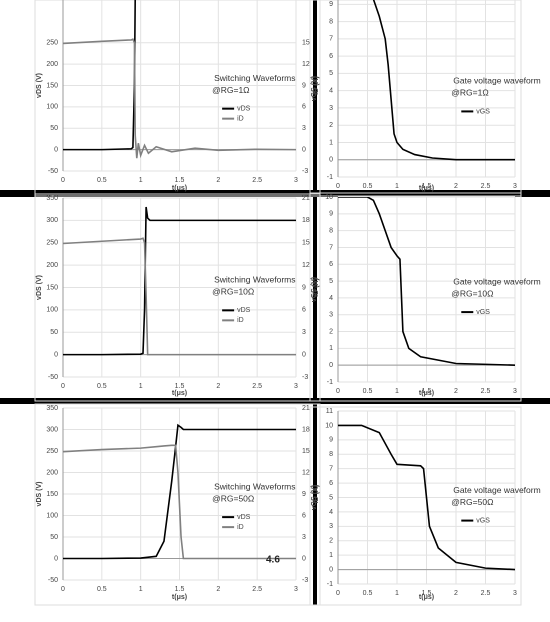 Image resolution: width=550 pixels, height=622 pixels. I want to click on separator, so click(315, 302).